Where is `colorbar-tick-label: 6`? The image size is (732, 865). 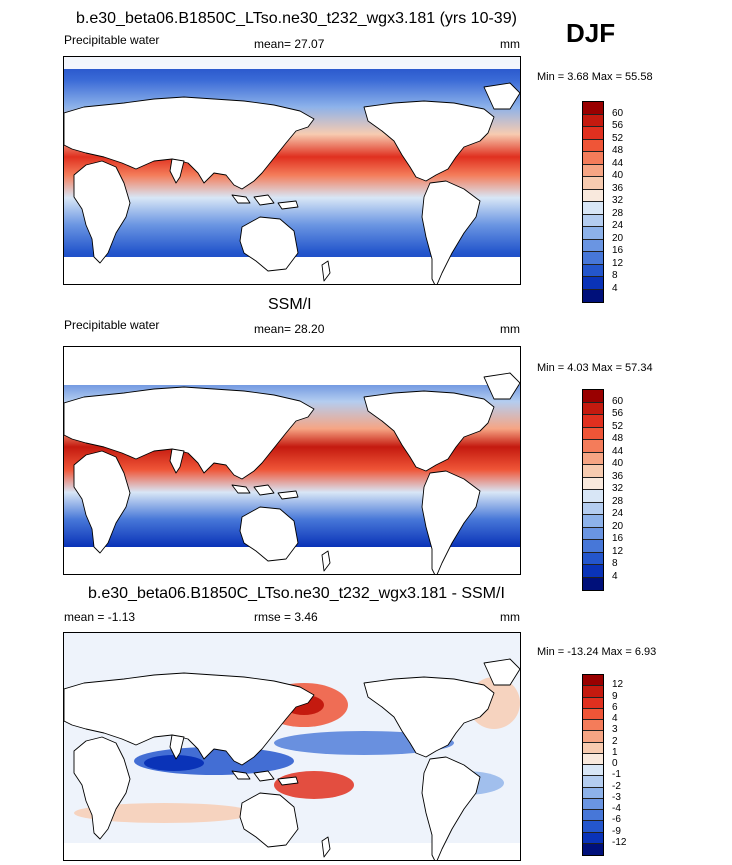
colorbar-tick-label: 6 is located at coordinates (615, 707).